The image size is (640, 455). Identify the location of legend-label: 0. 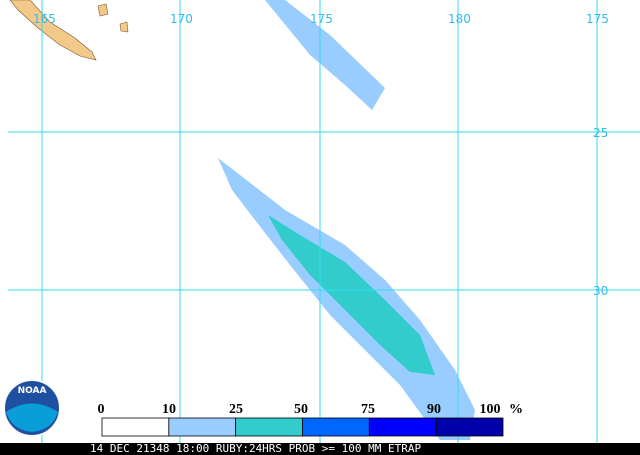
(101, 409).